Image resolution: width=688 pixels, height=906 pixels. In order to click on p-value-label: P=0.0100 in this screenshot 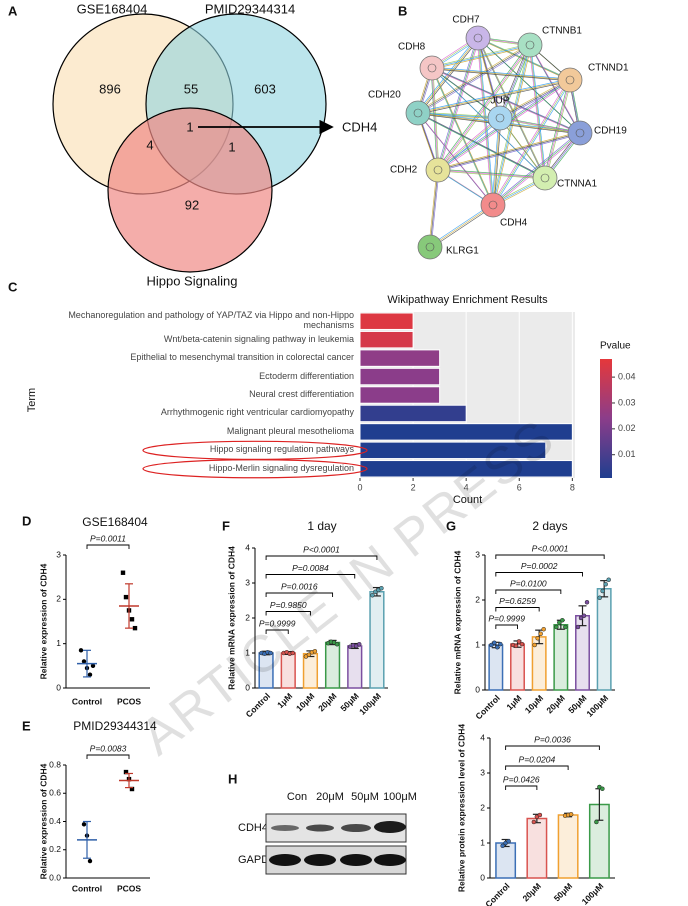, I will do `click(528, 583)`.